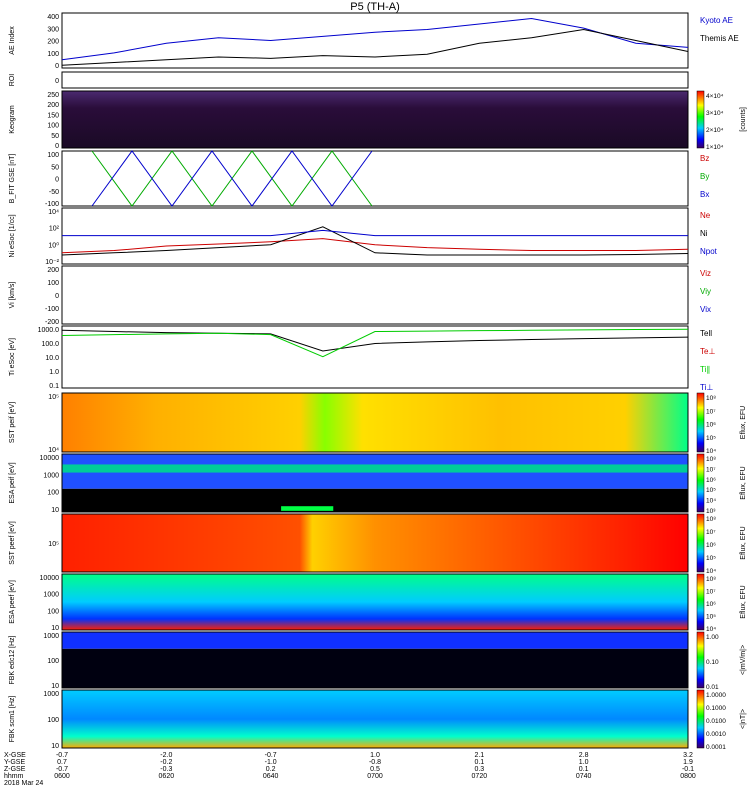 The width and height of the screenshot is (750, 800). What do you see at coordinates (711, 398) in the screenshot?
I see `colorbar-tick: 10⁸` at bounding box center [711, 398].